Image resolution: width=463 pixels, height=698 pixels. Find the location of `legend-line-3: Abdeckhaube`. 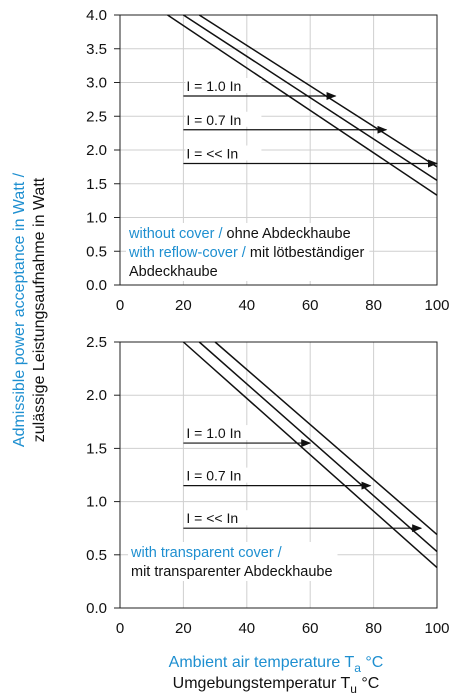

legend-line-3: Abdeckhaube is located at coordinates (173, 272).